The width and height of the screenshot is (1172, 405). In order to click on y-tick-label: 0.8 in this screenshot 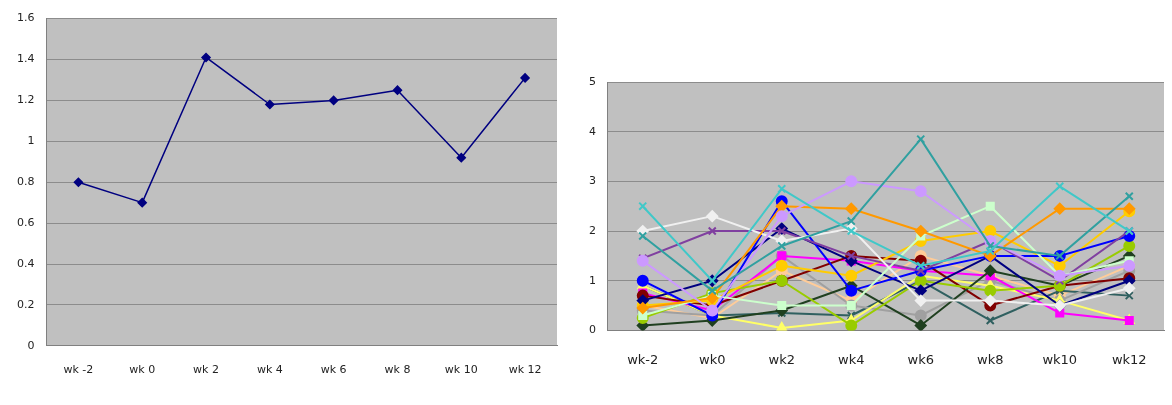, I will do `click(25, 182)`.